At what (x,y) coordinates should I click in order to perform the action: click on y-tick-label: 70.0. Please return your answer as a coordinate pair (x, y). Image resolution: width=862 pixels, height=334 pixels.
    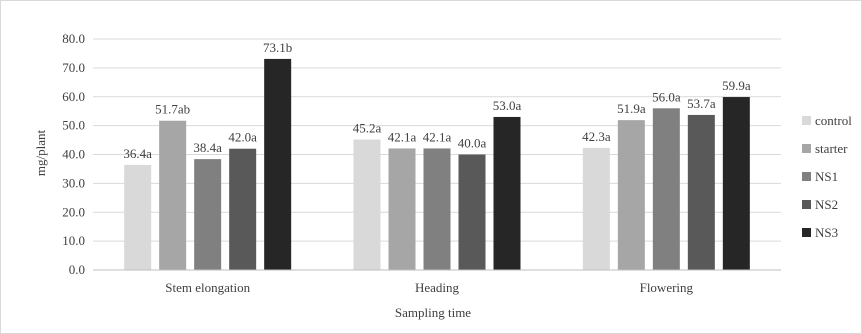
    Looking at the image, I should click on (73, 67).